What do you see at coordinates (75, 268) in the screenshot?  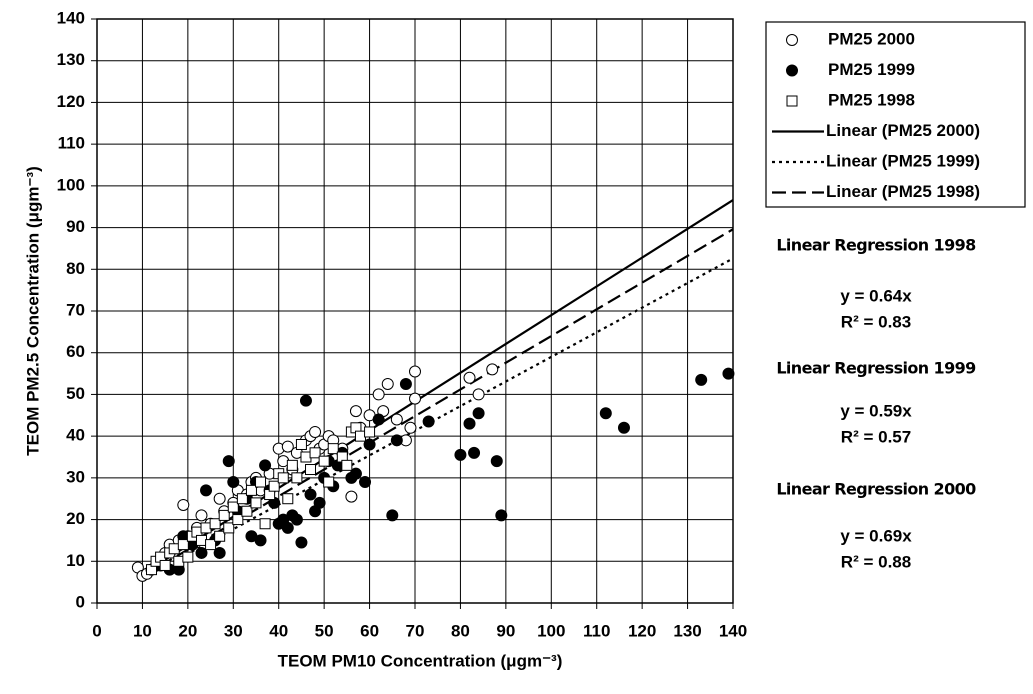 I see `y-tick-label: 80` at bounding box center [75, 268].